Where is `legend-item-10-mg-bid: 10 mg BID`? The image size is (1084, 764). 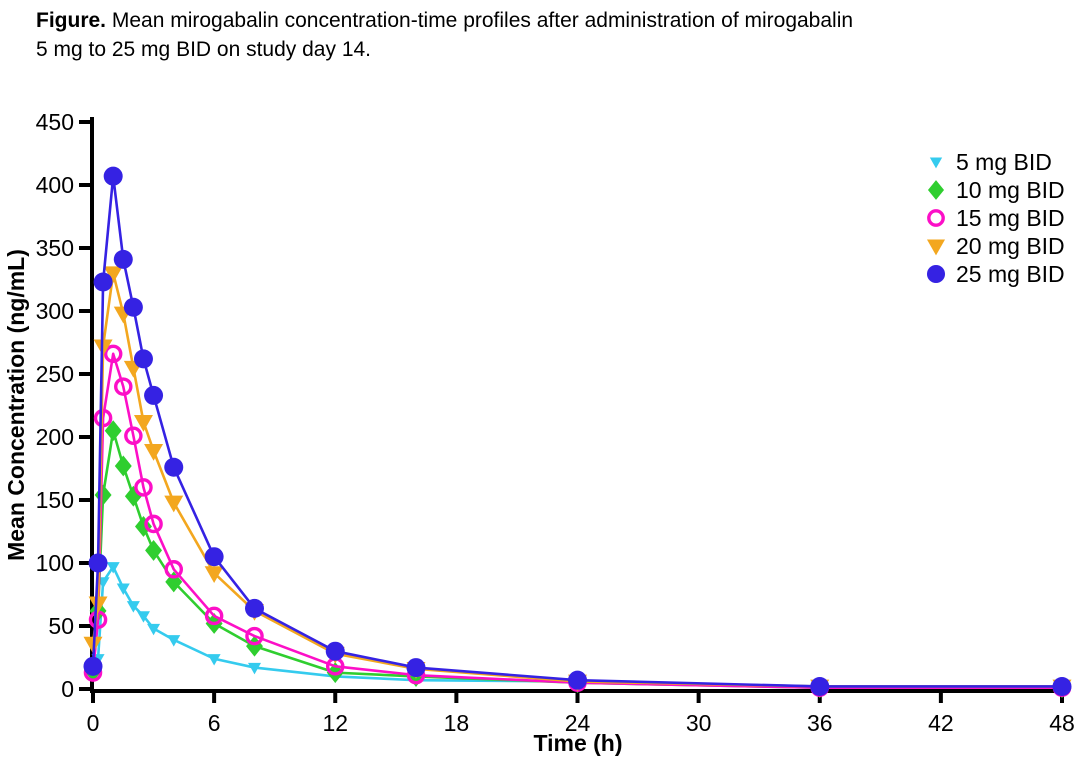 legend-item-10-mg-bid: 10 mg BID is located at coordinates (996, 190).